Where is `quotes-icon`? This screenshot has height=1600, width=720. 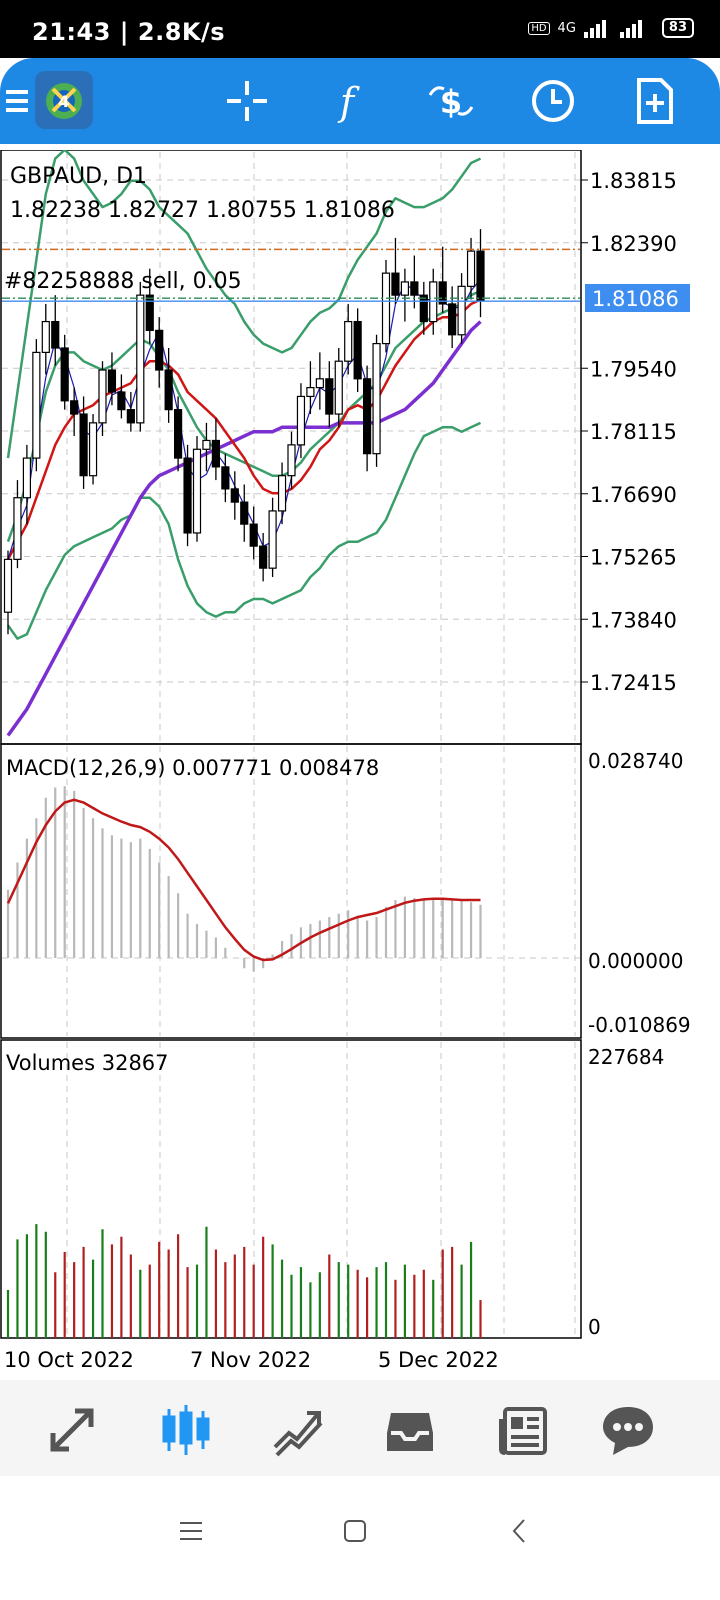 quotes-icon is located at coordinates (72, 1430).